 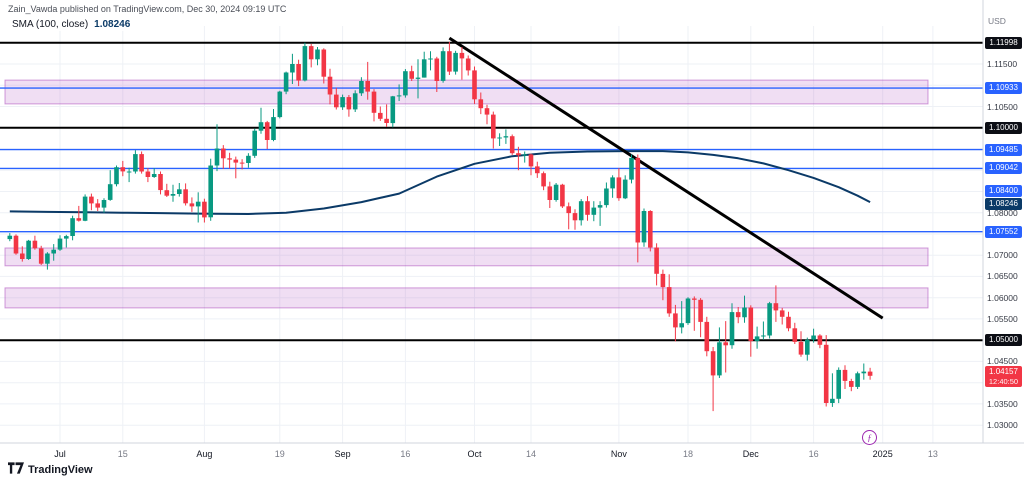 I want to click on price-tick-label: 1.06500, so click(x=1002, y=276).